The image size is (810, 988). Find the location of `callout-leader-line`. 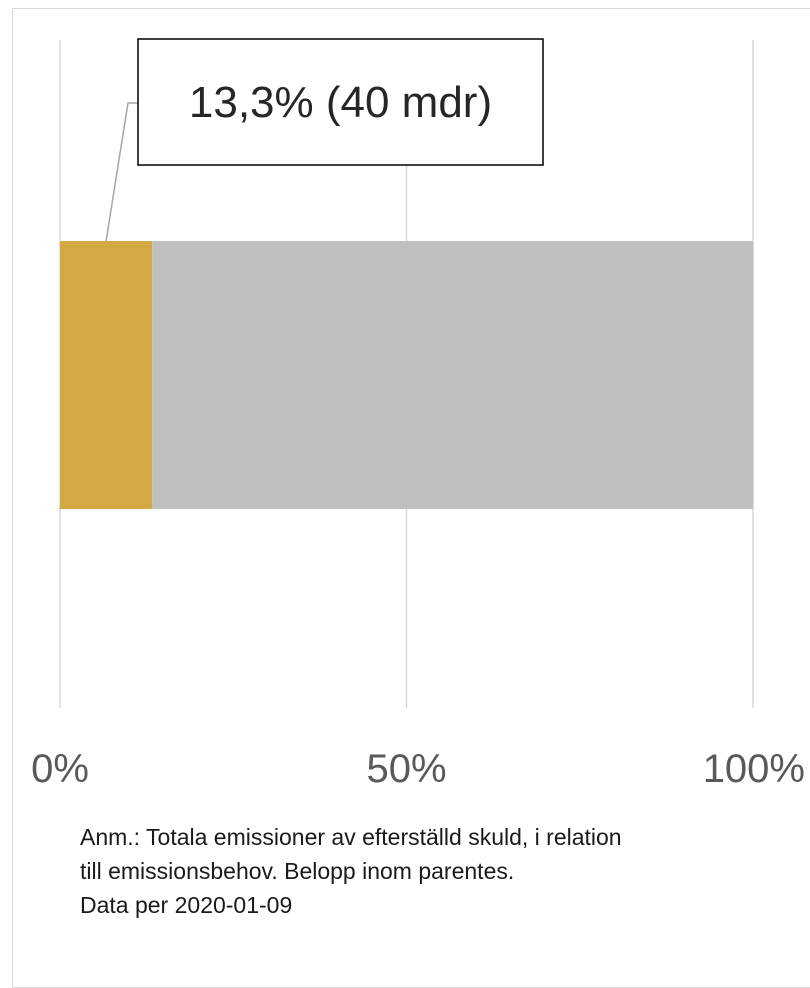

callout-leader-line is located at coordinates (121, 172).